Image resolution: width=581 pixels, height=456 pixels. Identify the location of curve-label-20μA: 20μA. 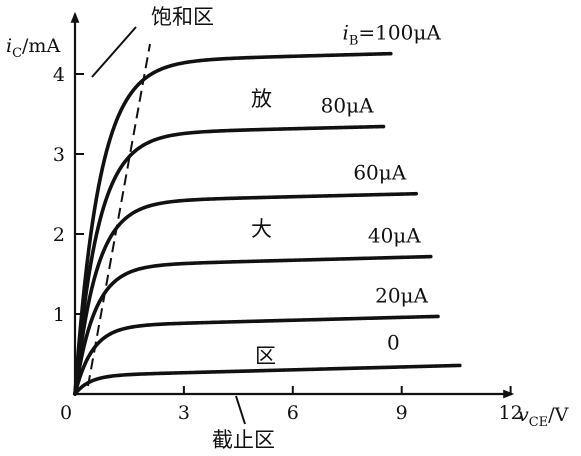
(401, 295).